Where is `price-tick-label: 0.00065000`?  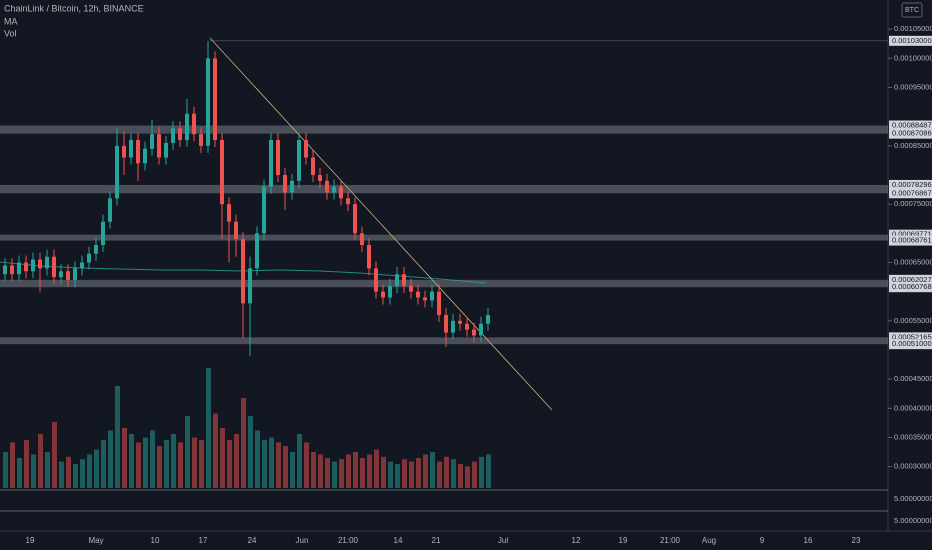 price-tick-label: 0.00065000 is located at coordinates (913, 261).